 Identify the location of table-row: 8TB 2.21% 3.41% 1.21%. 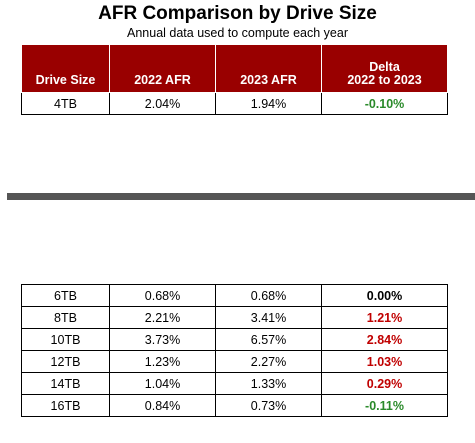
(234, 317).